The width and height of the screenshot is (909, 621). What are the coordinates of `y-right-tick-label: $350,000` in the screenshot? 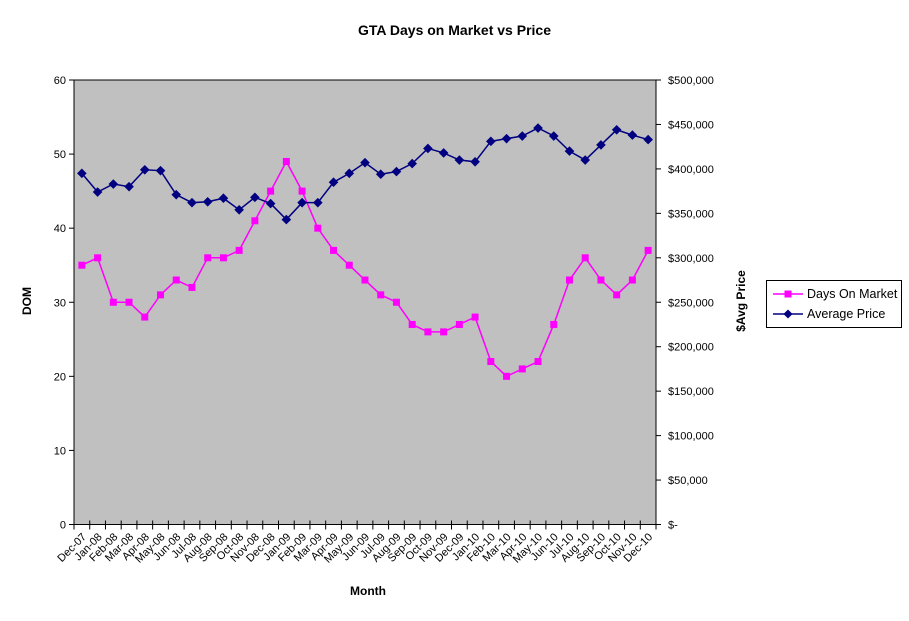 It's located at (691, 214).